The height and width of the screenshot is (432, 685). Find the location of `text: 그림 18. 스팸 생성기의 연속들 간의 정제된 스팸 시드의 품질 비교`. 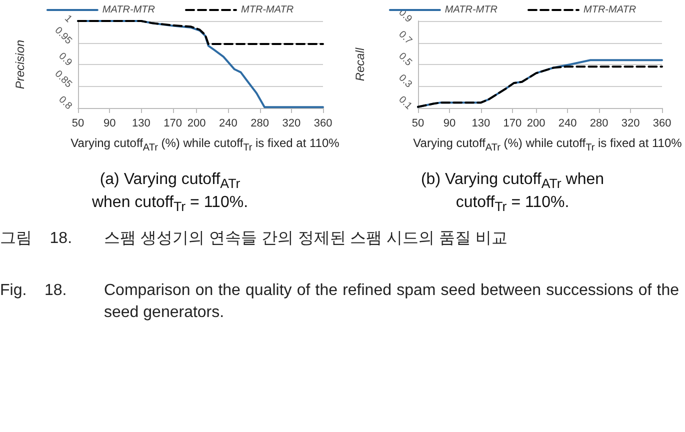

text: 그림 18. 스팸 생성기의 연속들 간의 정제된 스팸 시드의 품질 비교 is located at coordinates (254, 238).